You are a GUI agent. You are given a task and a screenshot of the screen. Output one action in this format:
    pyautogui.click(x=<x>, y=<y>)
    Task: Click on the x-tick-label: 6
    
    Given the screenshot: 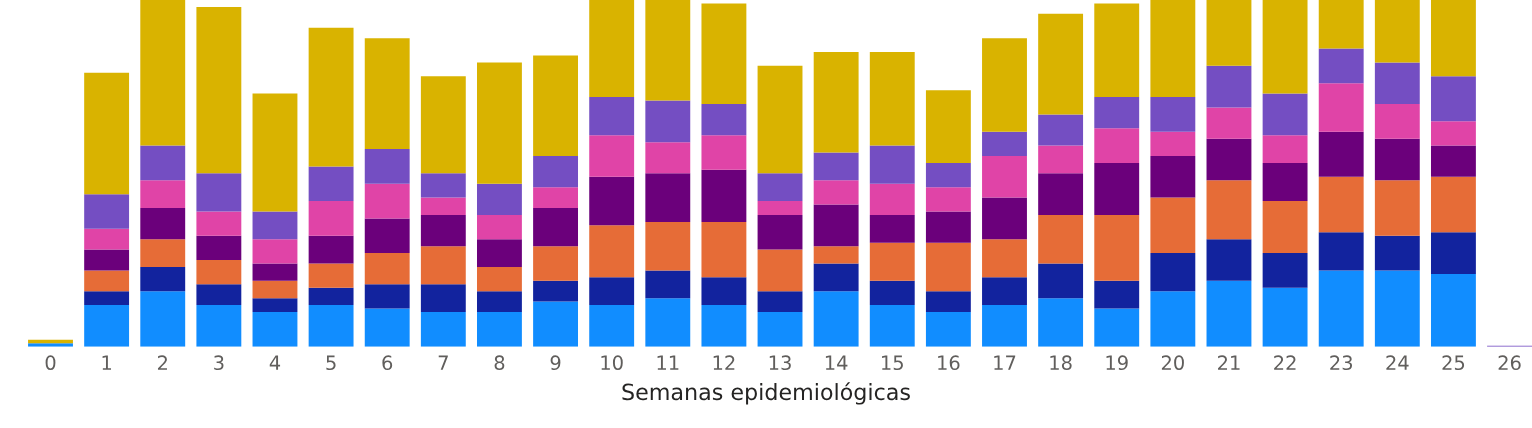 What is the action you would take?
    pyautogui.click(x=387, y=363)
    